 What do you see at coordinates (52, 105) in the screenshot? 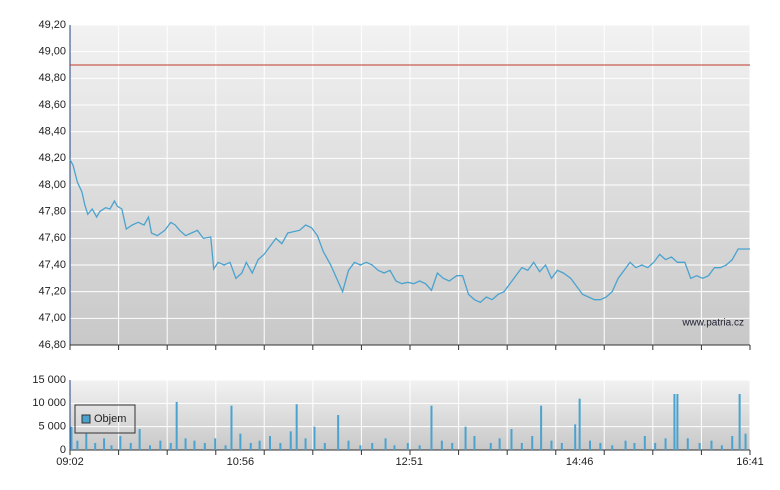
I see `y-tick-label: 48,60` at bounding box center [52, 105].